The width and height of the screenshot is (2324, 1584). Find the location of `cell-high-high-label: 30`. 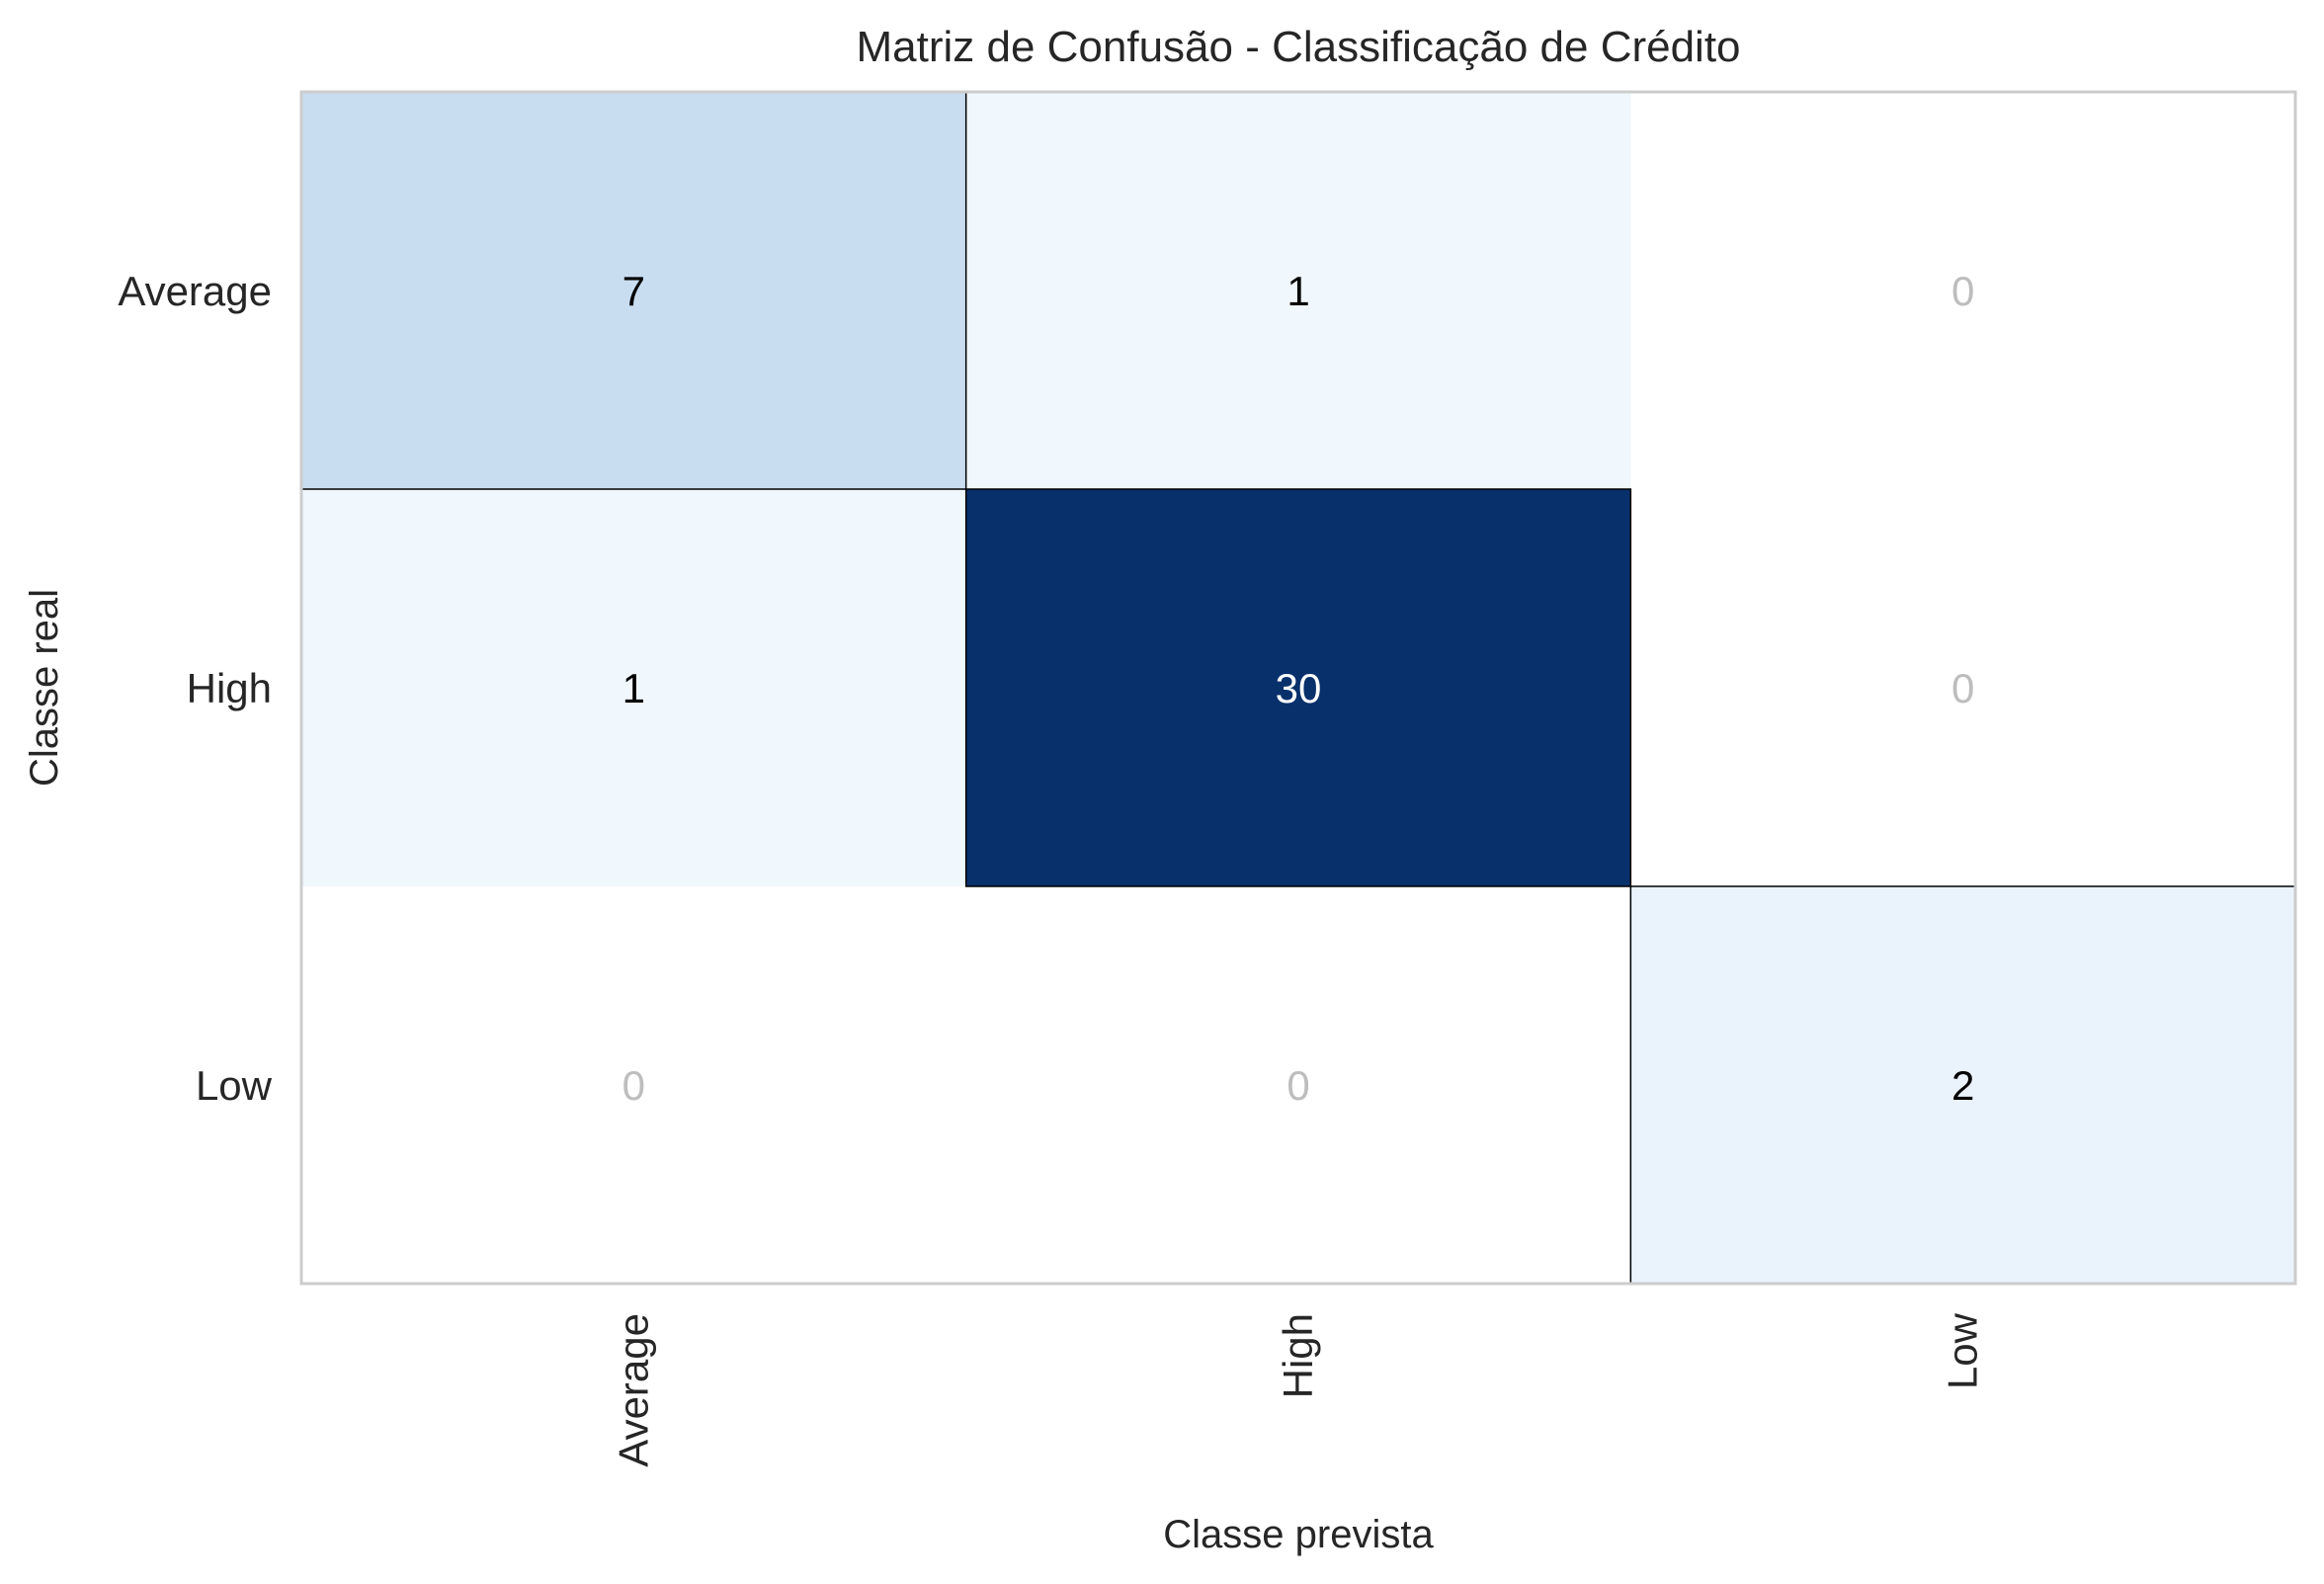

cell-high-high-label: 30 is located at coordinates (1299, 688).